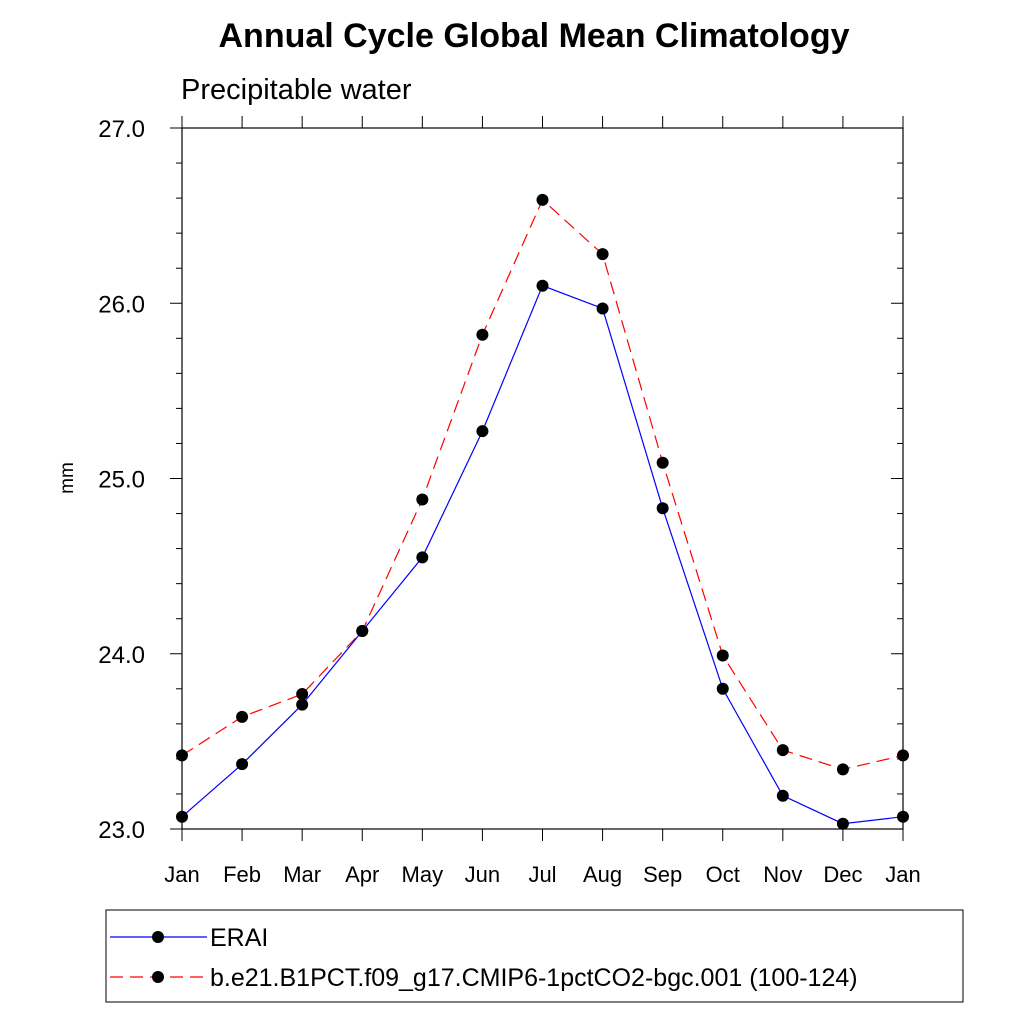 The height and width of the screenshot is (1024, 1024). I want to click on y-tick-label: 27.0, so click(121, 129).